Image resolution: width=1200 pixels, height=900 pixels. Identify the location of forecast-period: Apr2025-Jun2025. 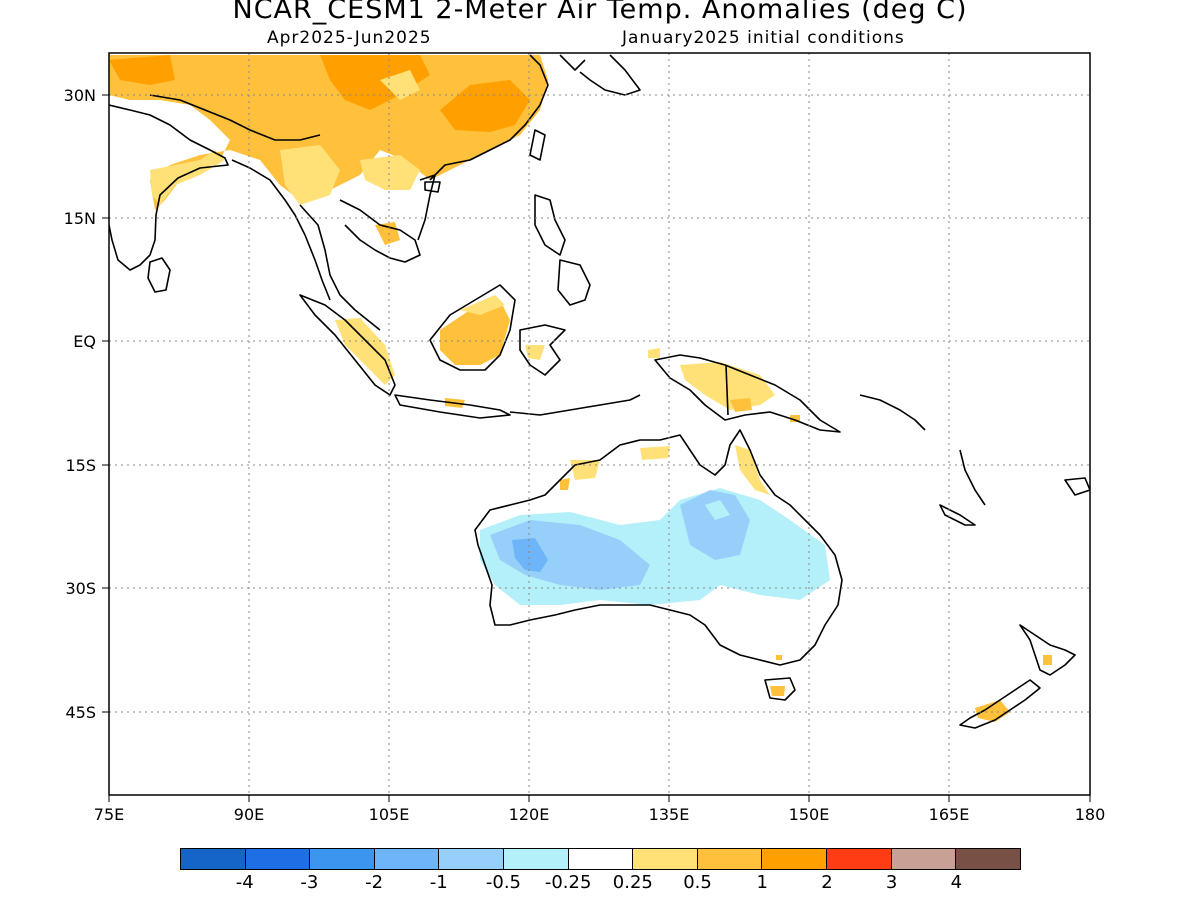
(349, 38).